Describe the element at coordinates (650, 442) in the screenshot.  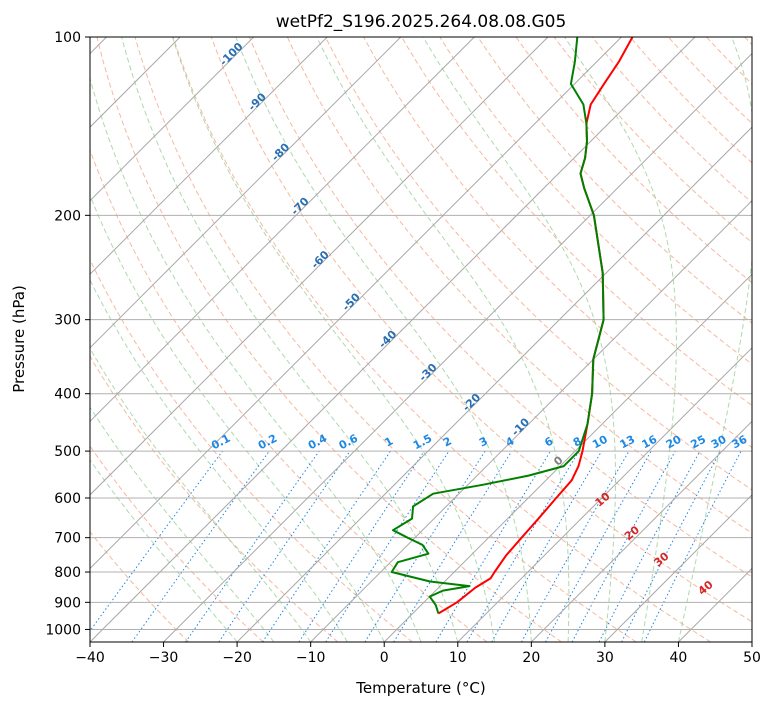
I see `mixing-ratio-label: 16` at that location.